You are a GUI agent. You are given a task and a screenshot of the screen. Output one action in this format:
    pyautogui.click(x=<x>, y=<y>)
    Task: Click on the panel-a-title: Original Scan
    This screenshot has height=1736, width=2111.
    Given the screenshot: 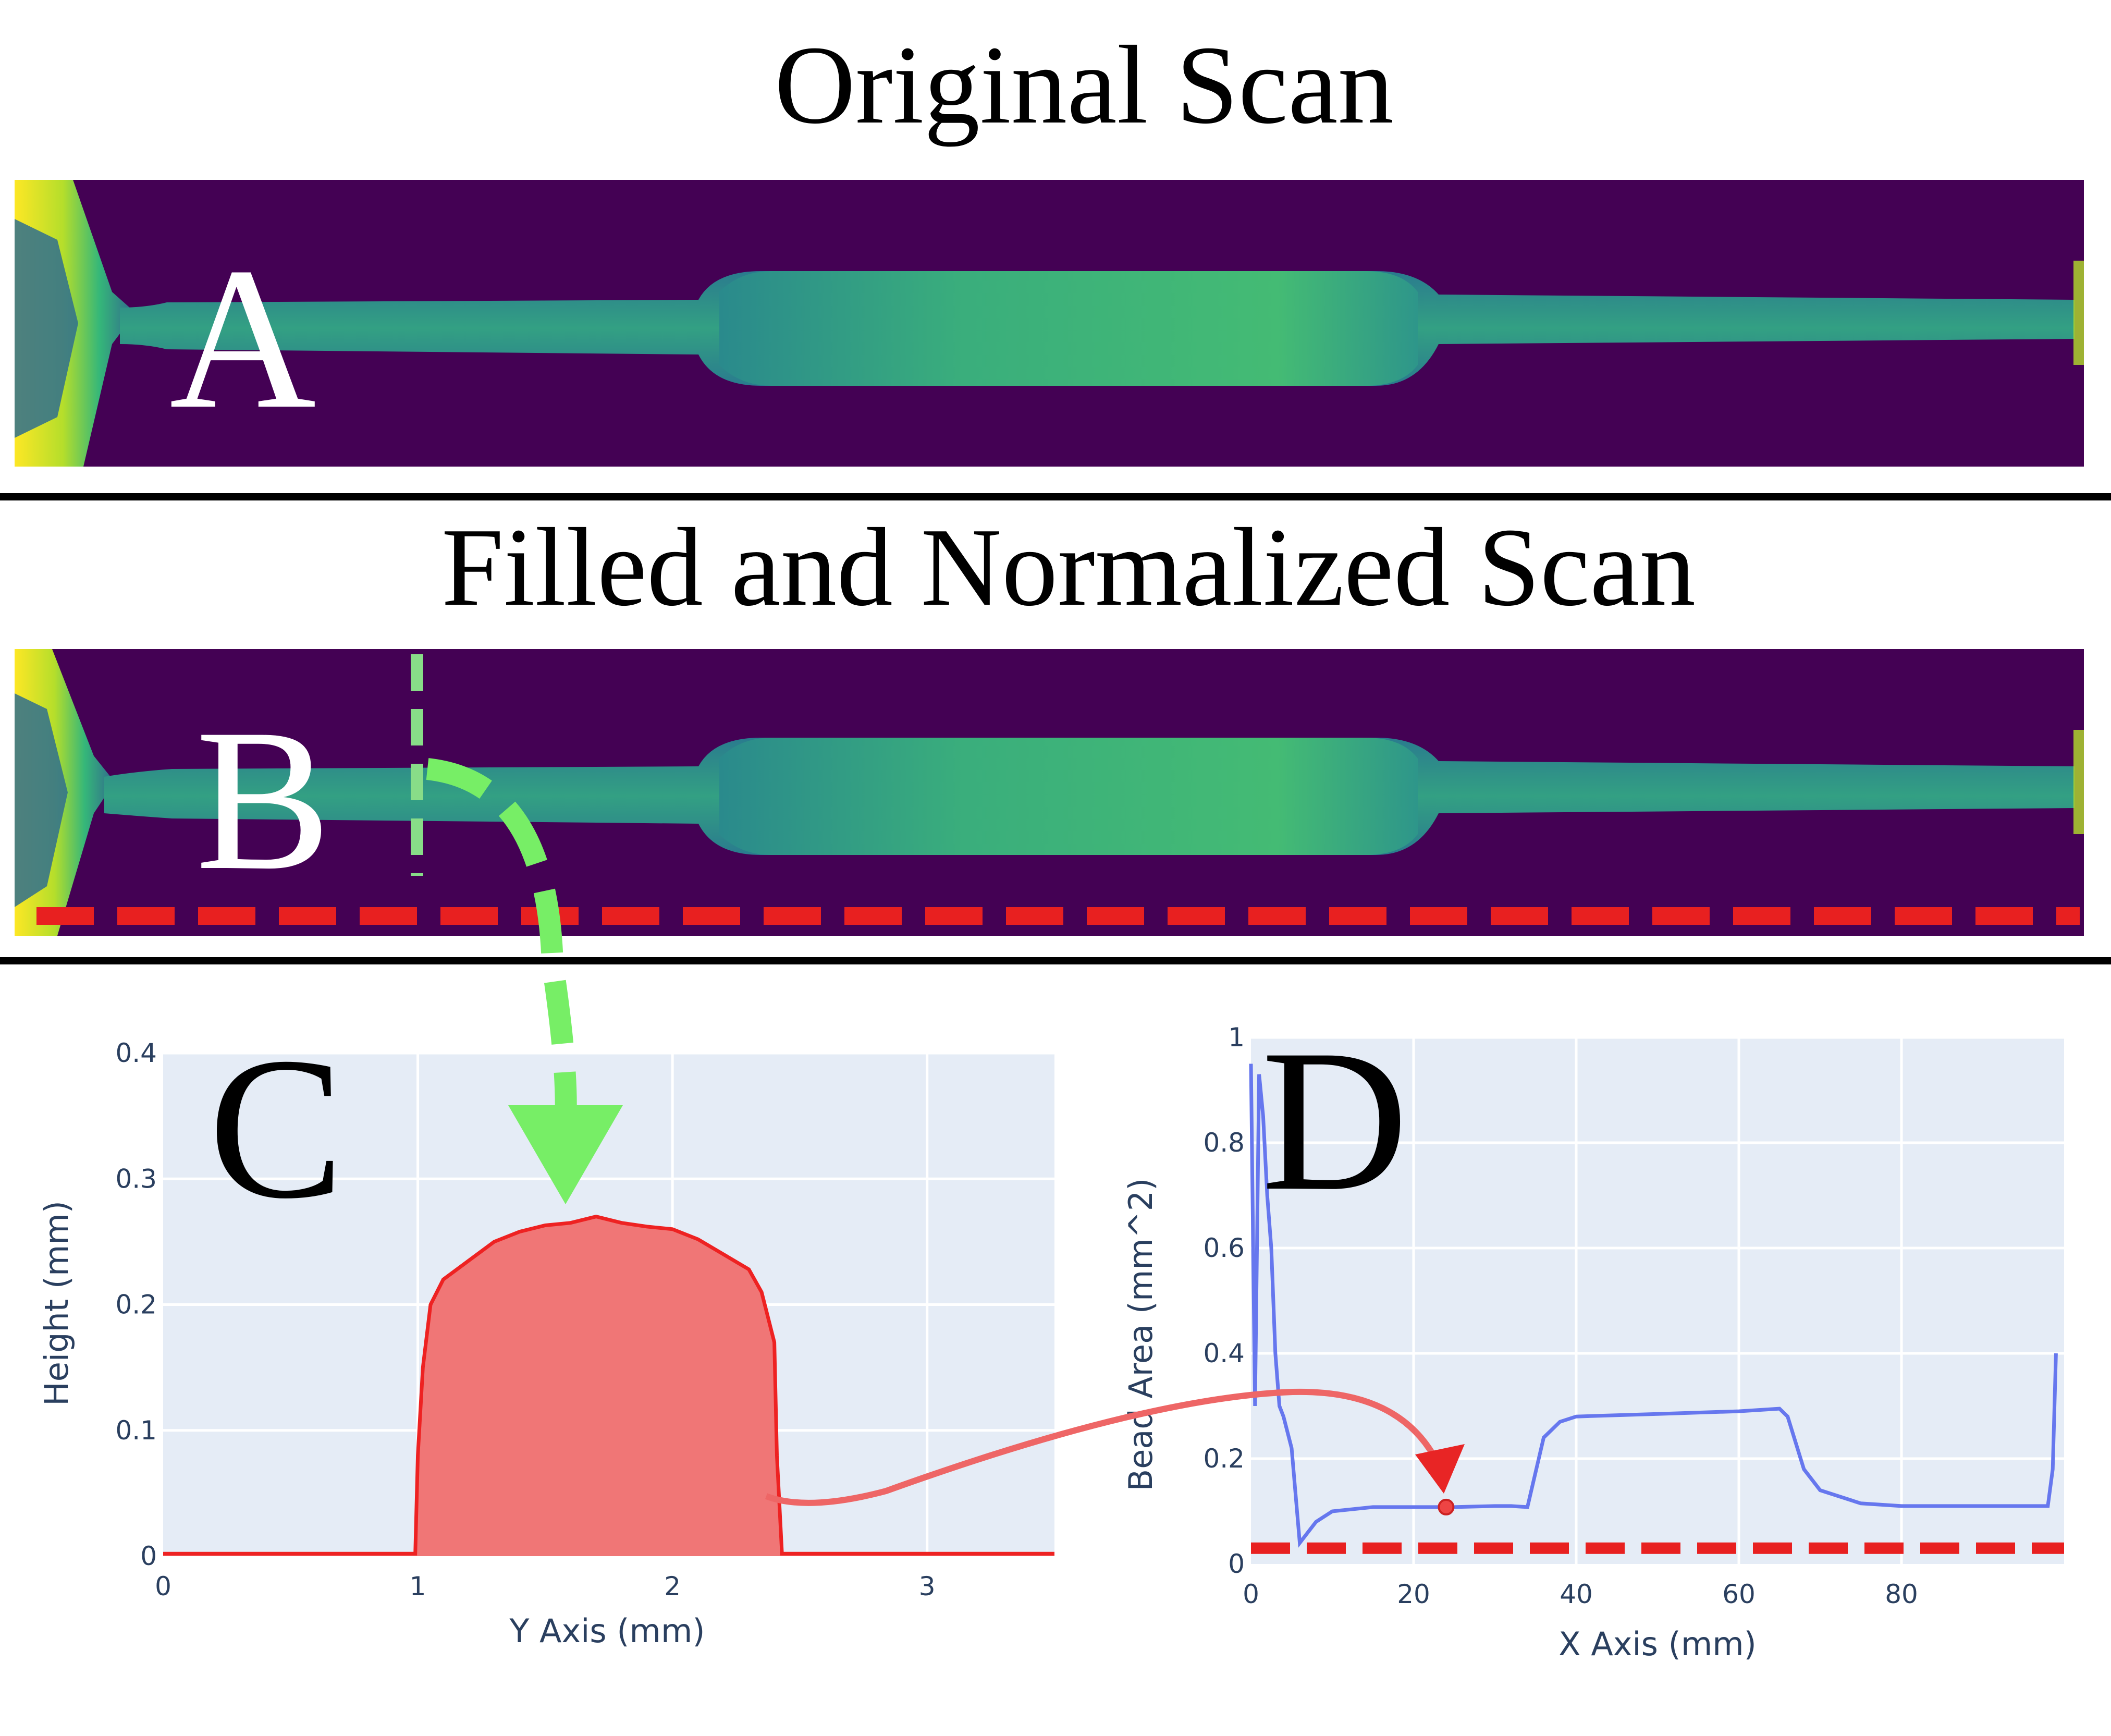 What is the action you would take?
    pyautogui.click(x=1084, y=85)
    